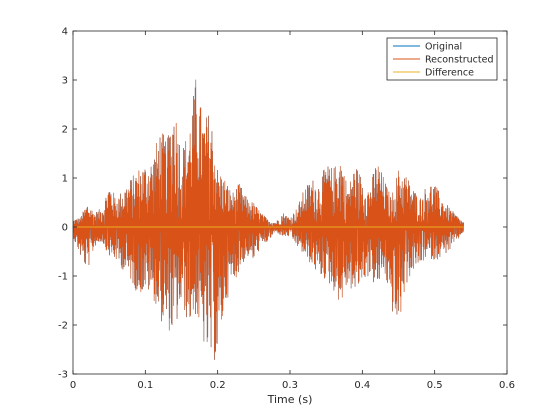  I want to click on x-tick-label: 0.6, so click(507, 385).